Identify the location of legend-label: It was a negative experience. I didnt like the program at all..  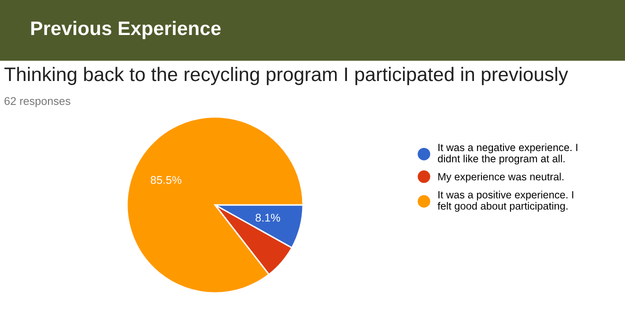
(508, 153).